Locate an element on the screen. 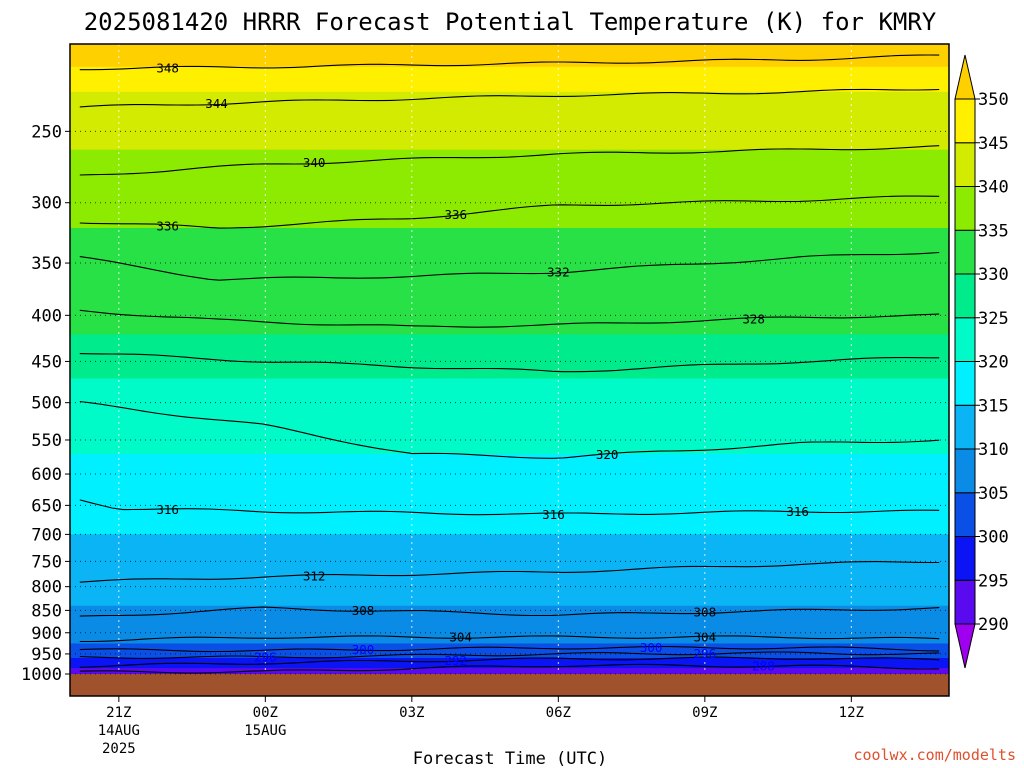  y-tick-label: 650 is located at coordinates (46, 506).